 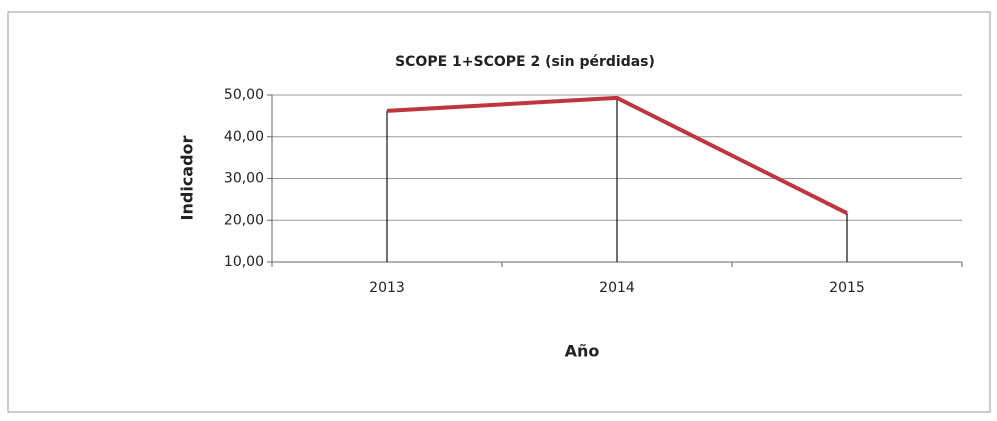 I want to click on y-tick-label: 10,00, so click(x=244, y=262).